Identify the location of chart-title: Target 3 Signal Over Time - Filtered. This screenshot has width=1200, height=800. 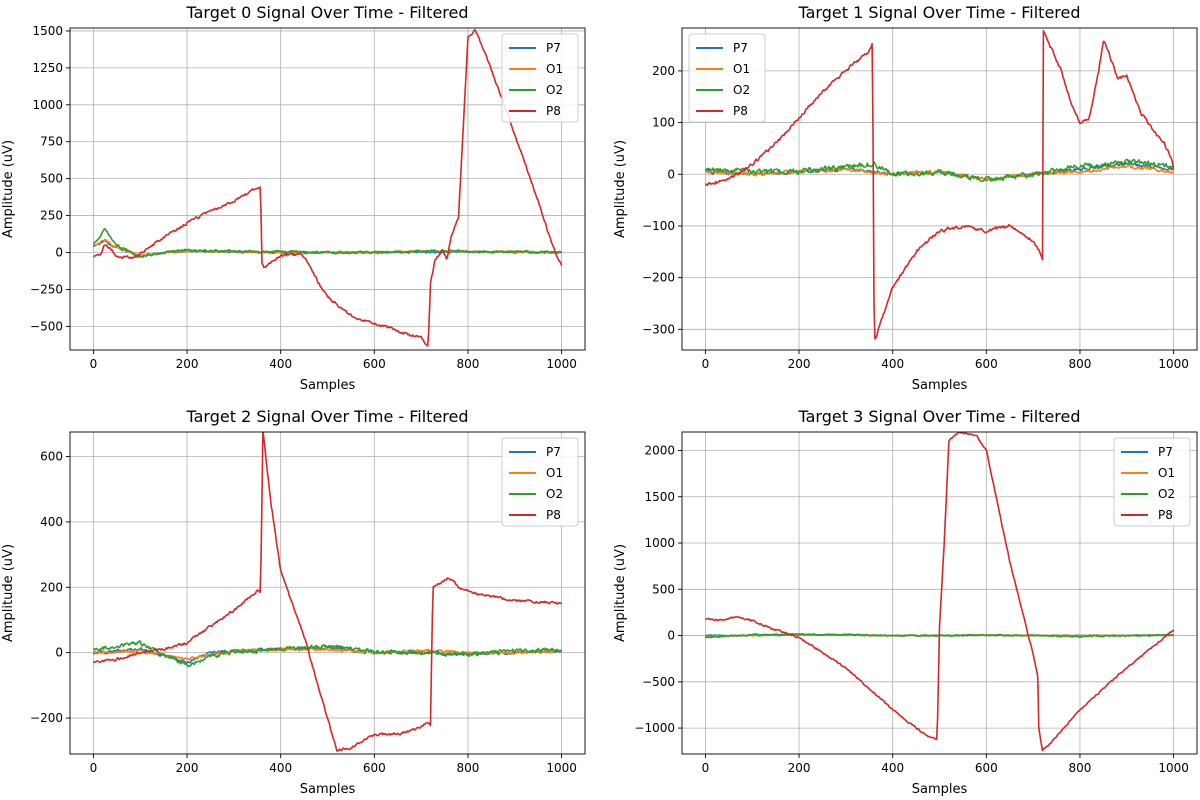
(938, 416).